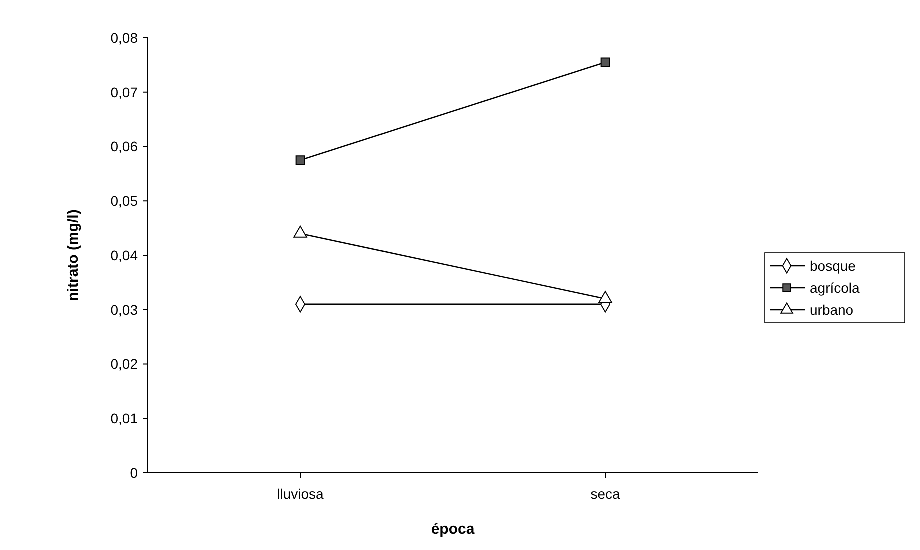 Image resolution: width=920 pixels, height=550 pixels. Describe the element at coordinates (124, 146) in the screenshot. I see `y-tick-label: 0,06` at that location.